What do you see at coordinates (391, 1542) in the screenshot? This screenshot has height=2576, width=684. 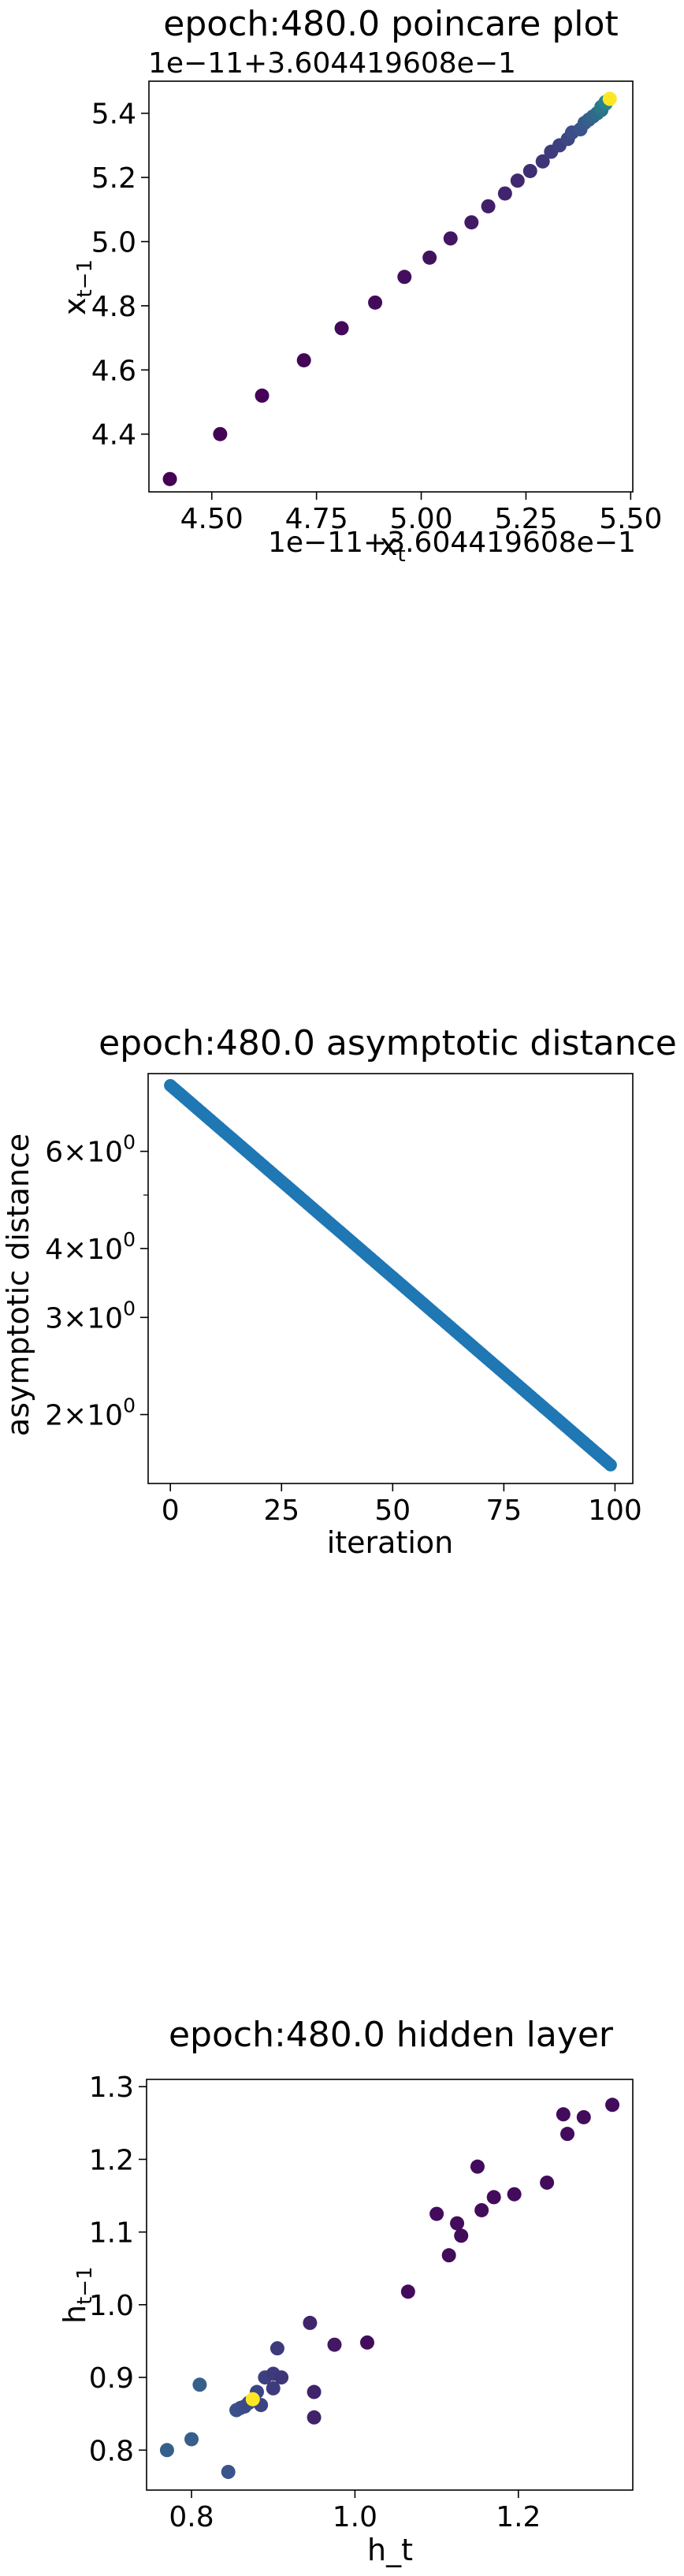 I see `asymptotic-x-label: iteration` at bounding box center [391, 1542].